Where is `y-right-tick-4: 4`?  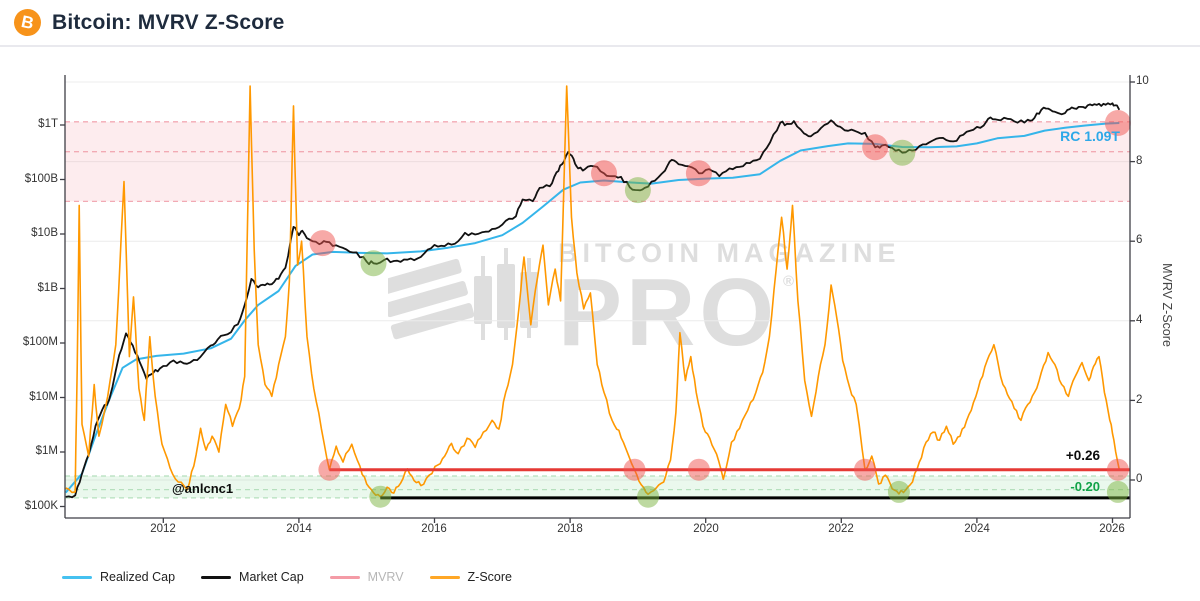
y-right-tick-4: 4 is located at coordinates (1139, 320).